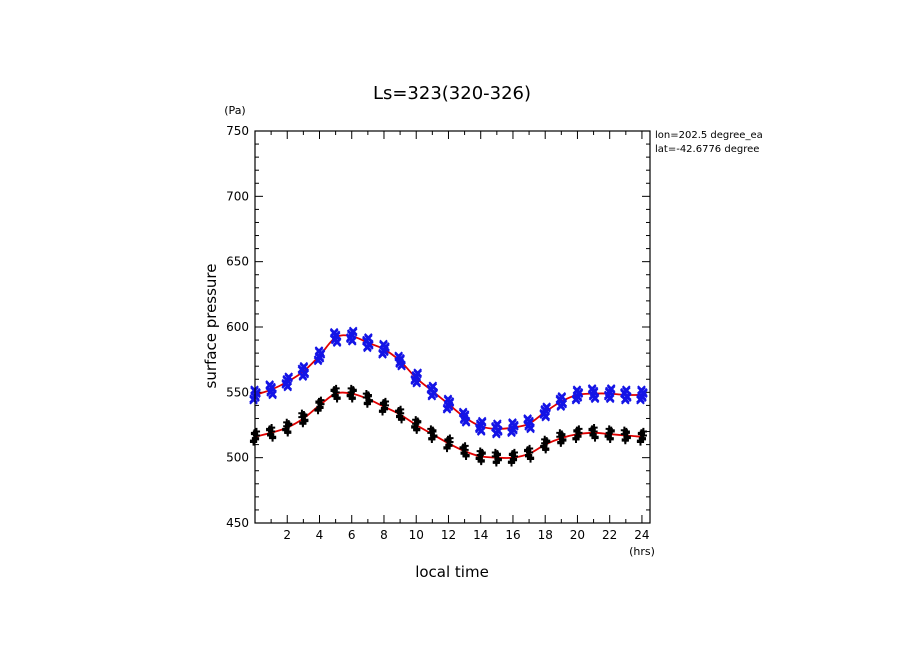  What do you see at coordinates (452, 572) in the screenshot?
I see `x-axis-title: local time` at bounding box center [452, 572].